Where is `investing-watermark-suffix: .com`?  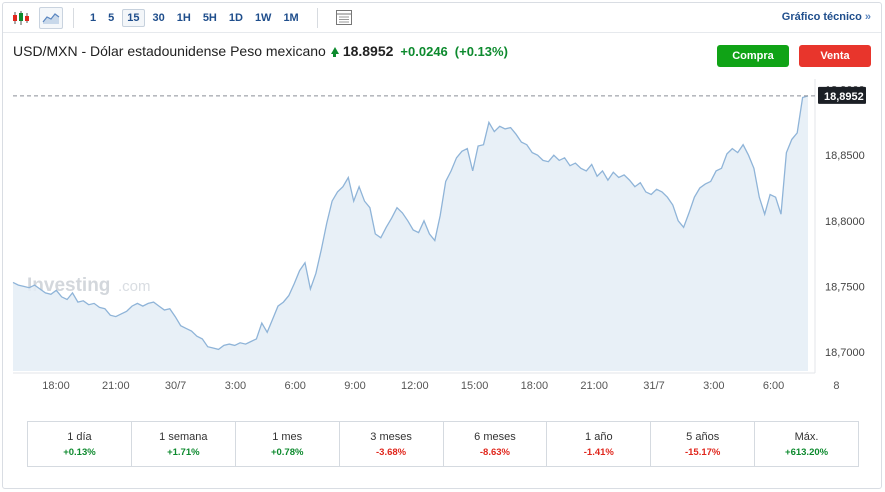
investing-watermark-suffix: .com is located at coordinates (134, 286).